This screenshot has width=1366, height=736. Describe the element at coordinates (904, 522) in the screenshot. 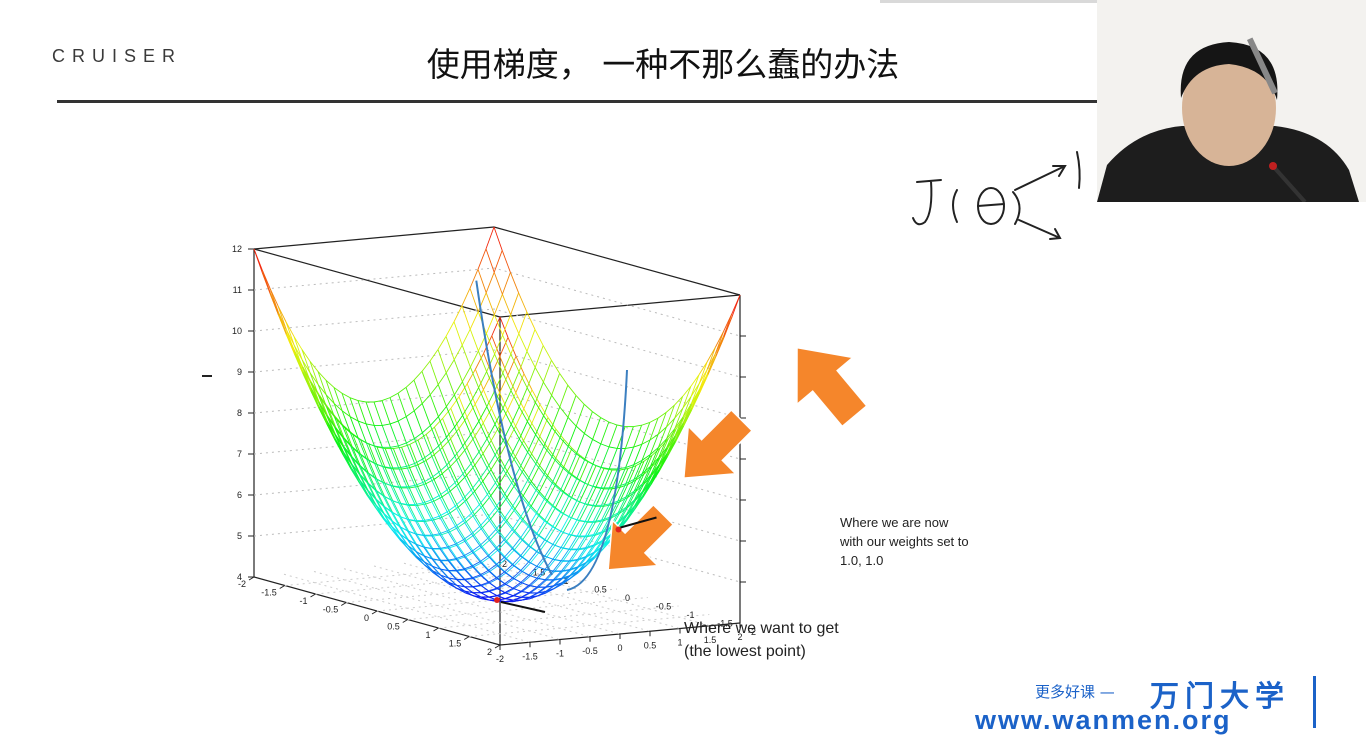

I see `annotation-now-line1: Where we are now` at that location.